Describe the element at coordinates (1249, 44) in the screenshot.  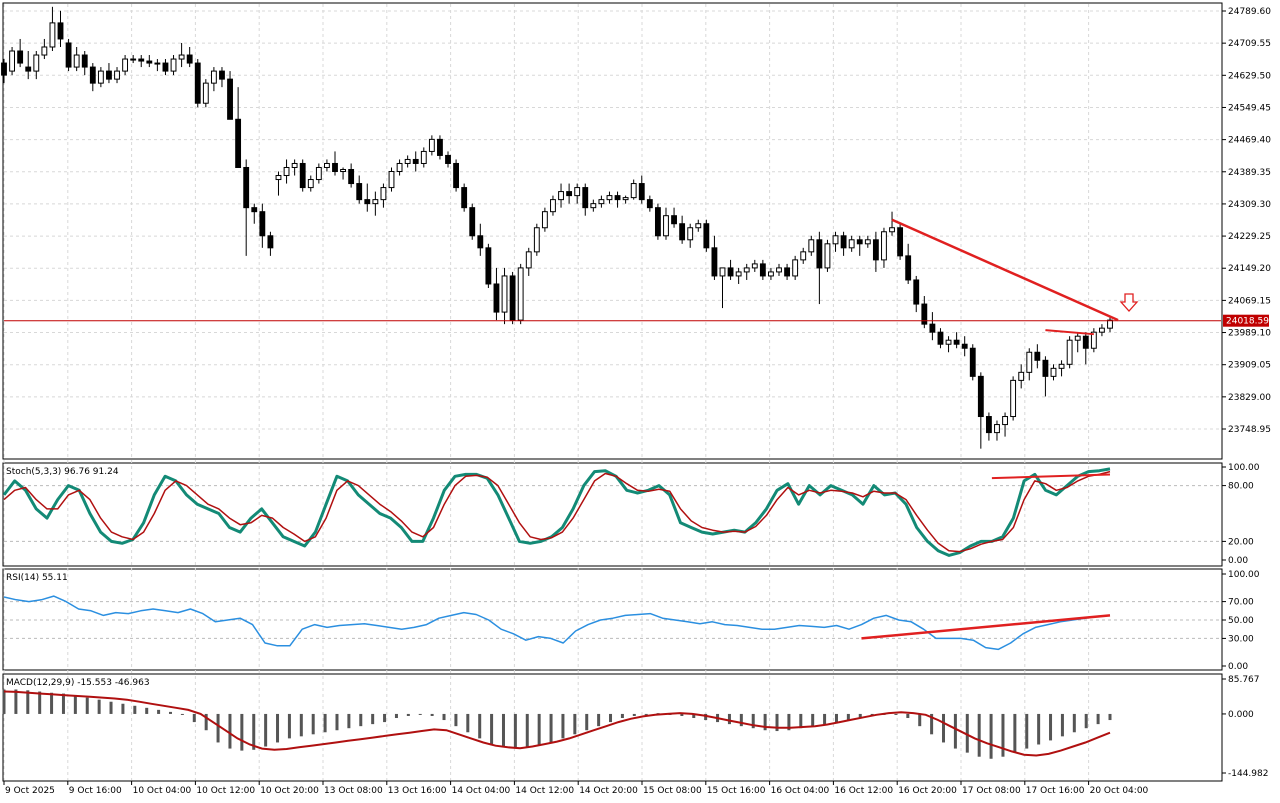
I see `price-y-tick-label: 24709.55` at that location.